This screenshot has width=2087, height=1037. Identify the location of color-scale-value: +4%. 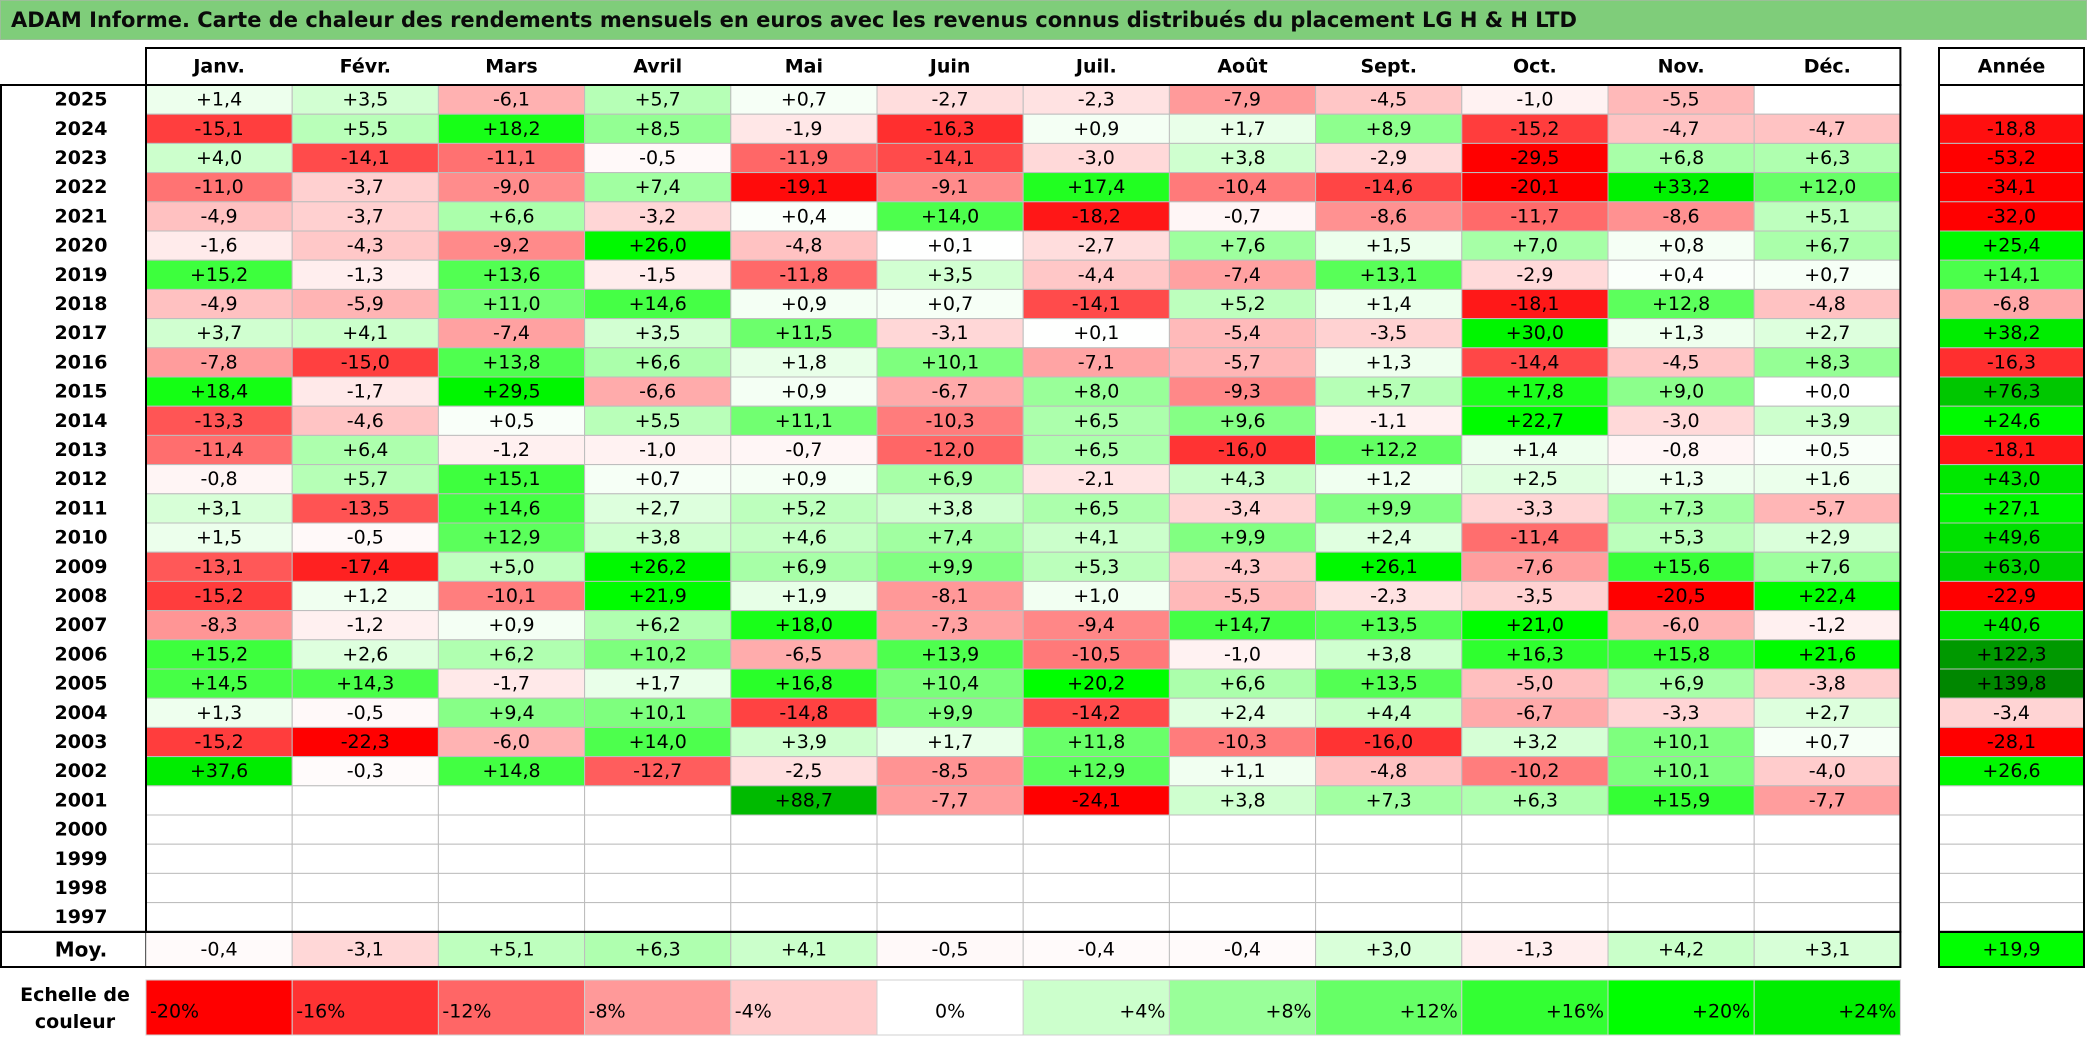
(1142, 1012).